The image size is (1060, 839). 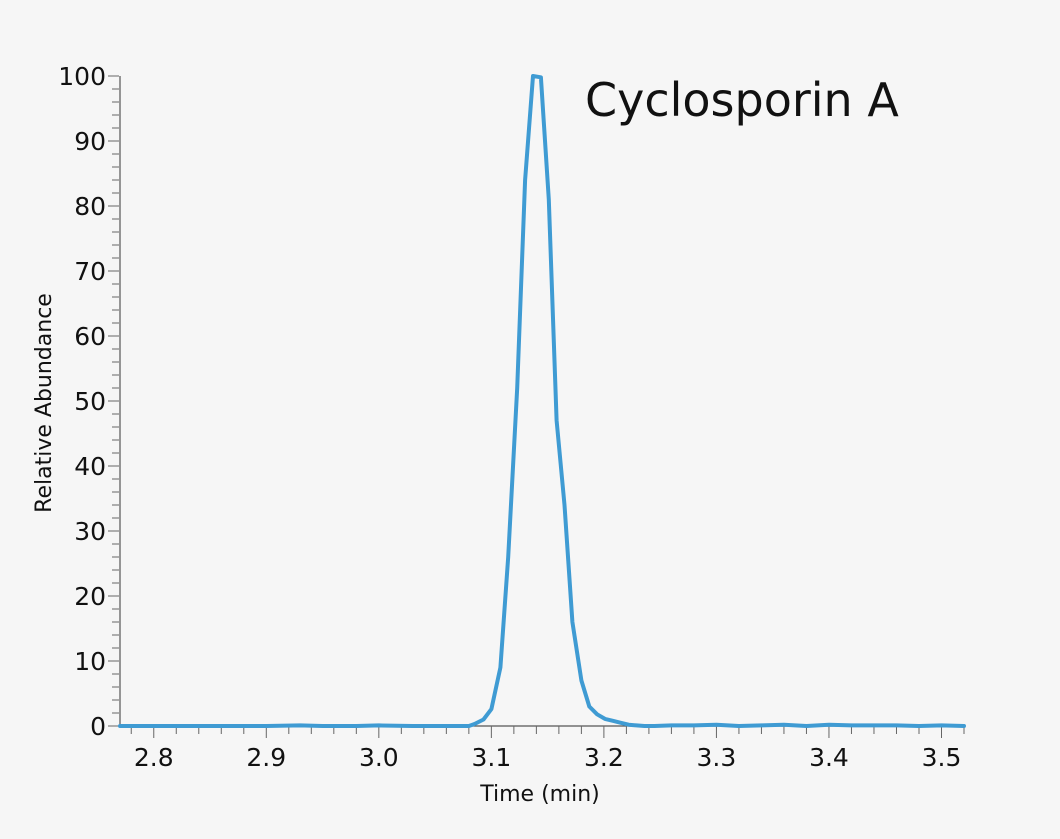 I want to click on y-tick-label: 20, so click(x=90, y=596).